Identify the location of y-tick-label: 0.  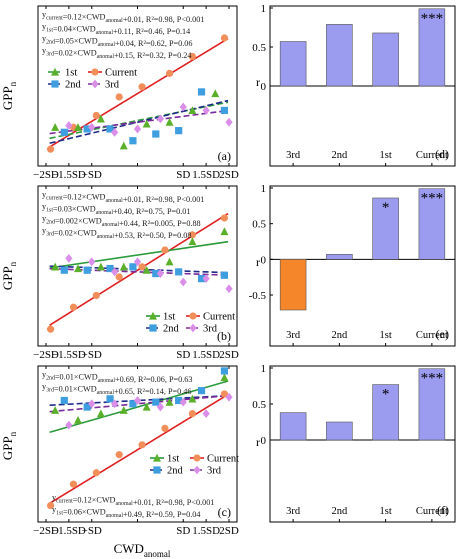
(264, 260).